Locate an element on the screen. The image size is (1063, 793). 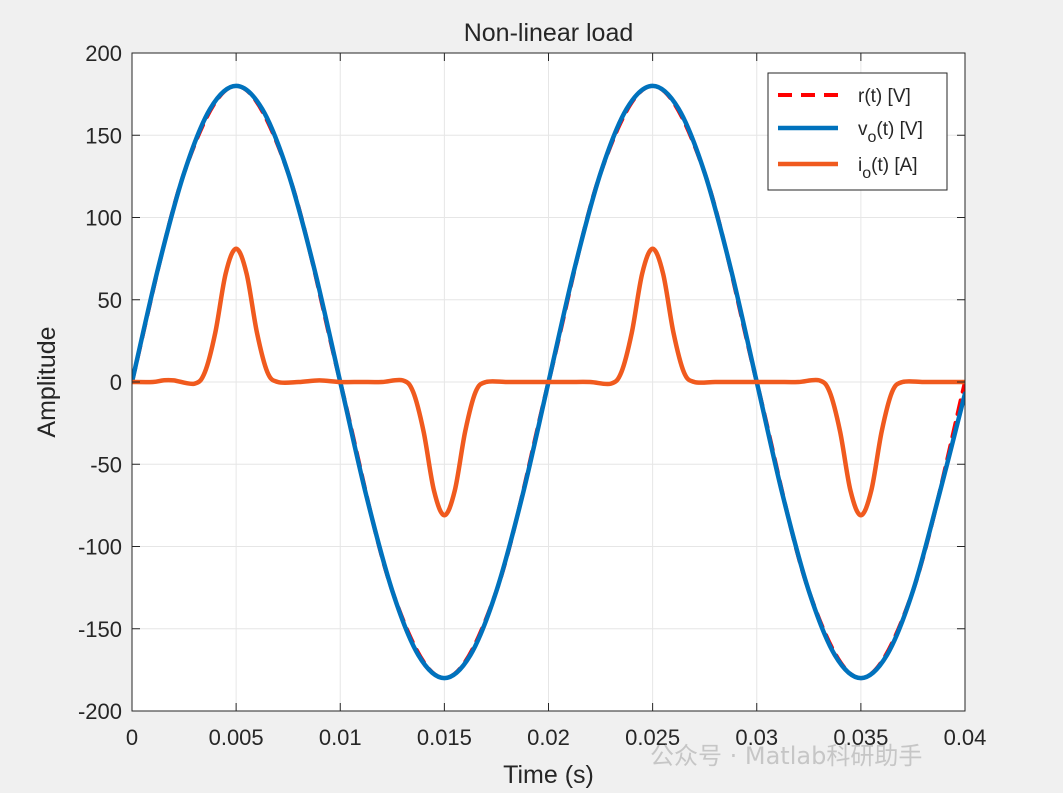
x-tick-label: 0.03 is located at coordinates (756, 737).